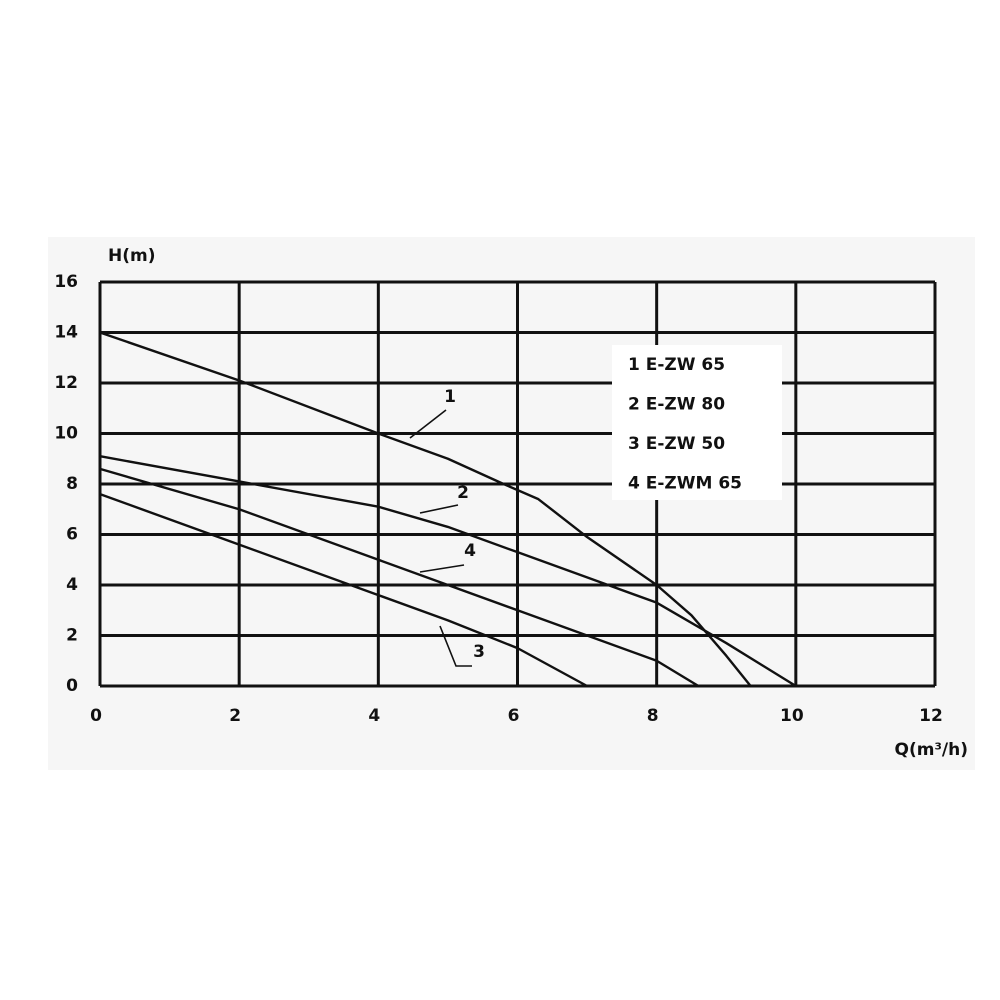 The image size is (1000, 1000). I want to click on x-tick-label: 12, so click(931, 716).